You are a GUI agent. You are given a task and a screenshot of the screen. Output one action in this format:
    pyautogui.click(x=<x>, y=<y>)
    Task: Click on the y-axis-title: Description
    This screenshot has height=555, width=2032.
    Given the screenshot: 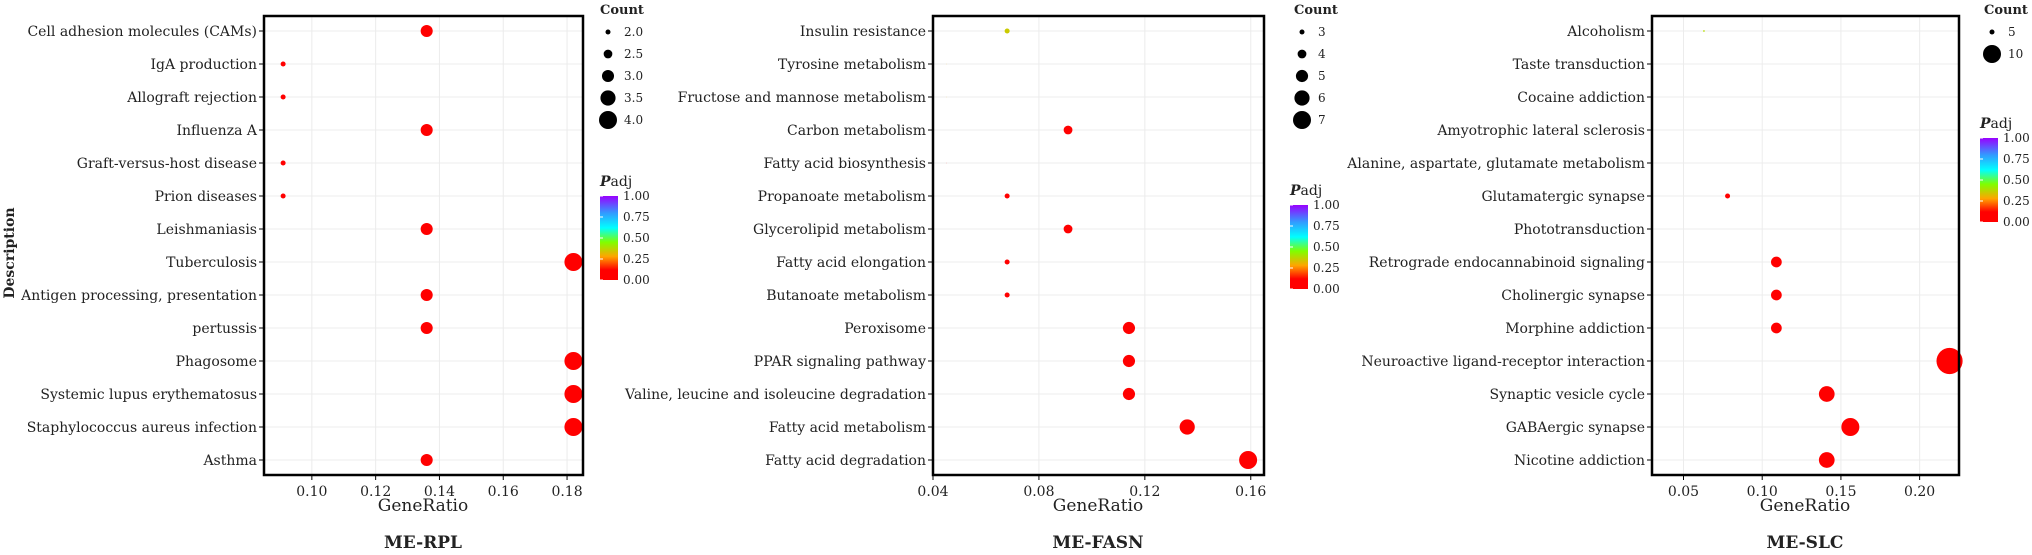 What is the action you would take?
    pyautogui.click(x=10, y=252)
    